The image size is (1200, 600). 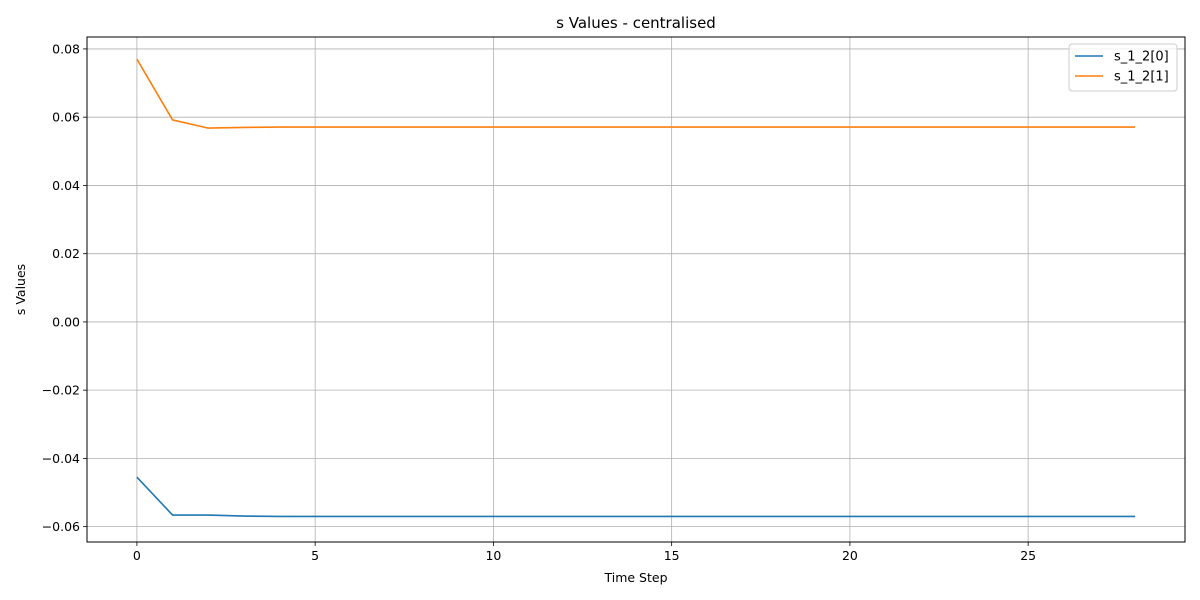 I want to click on x-tick-label: 20, so click(x=850, y=555).